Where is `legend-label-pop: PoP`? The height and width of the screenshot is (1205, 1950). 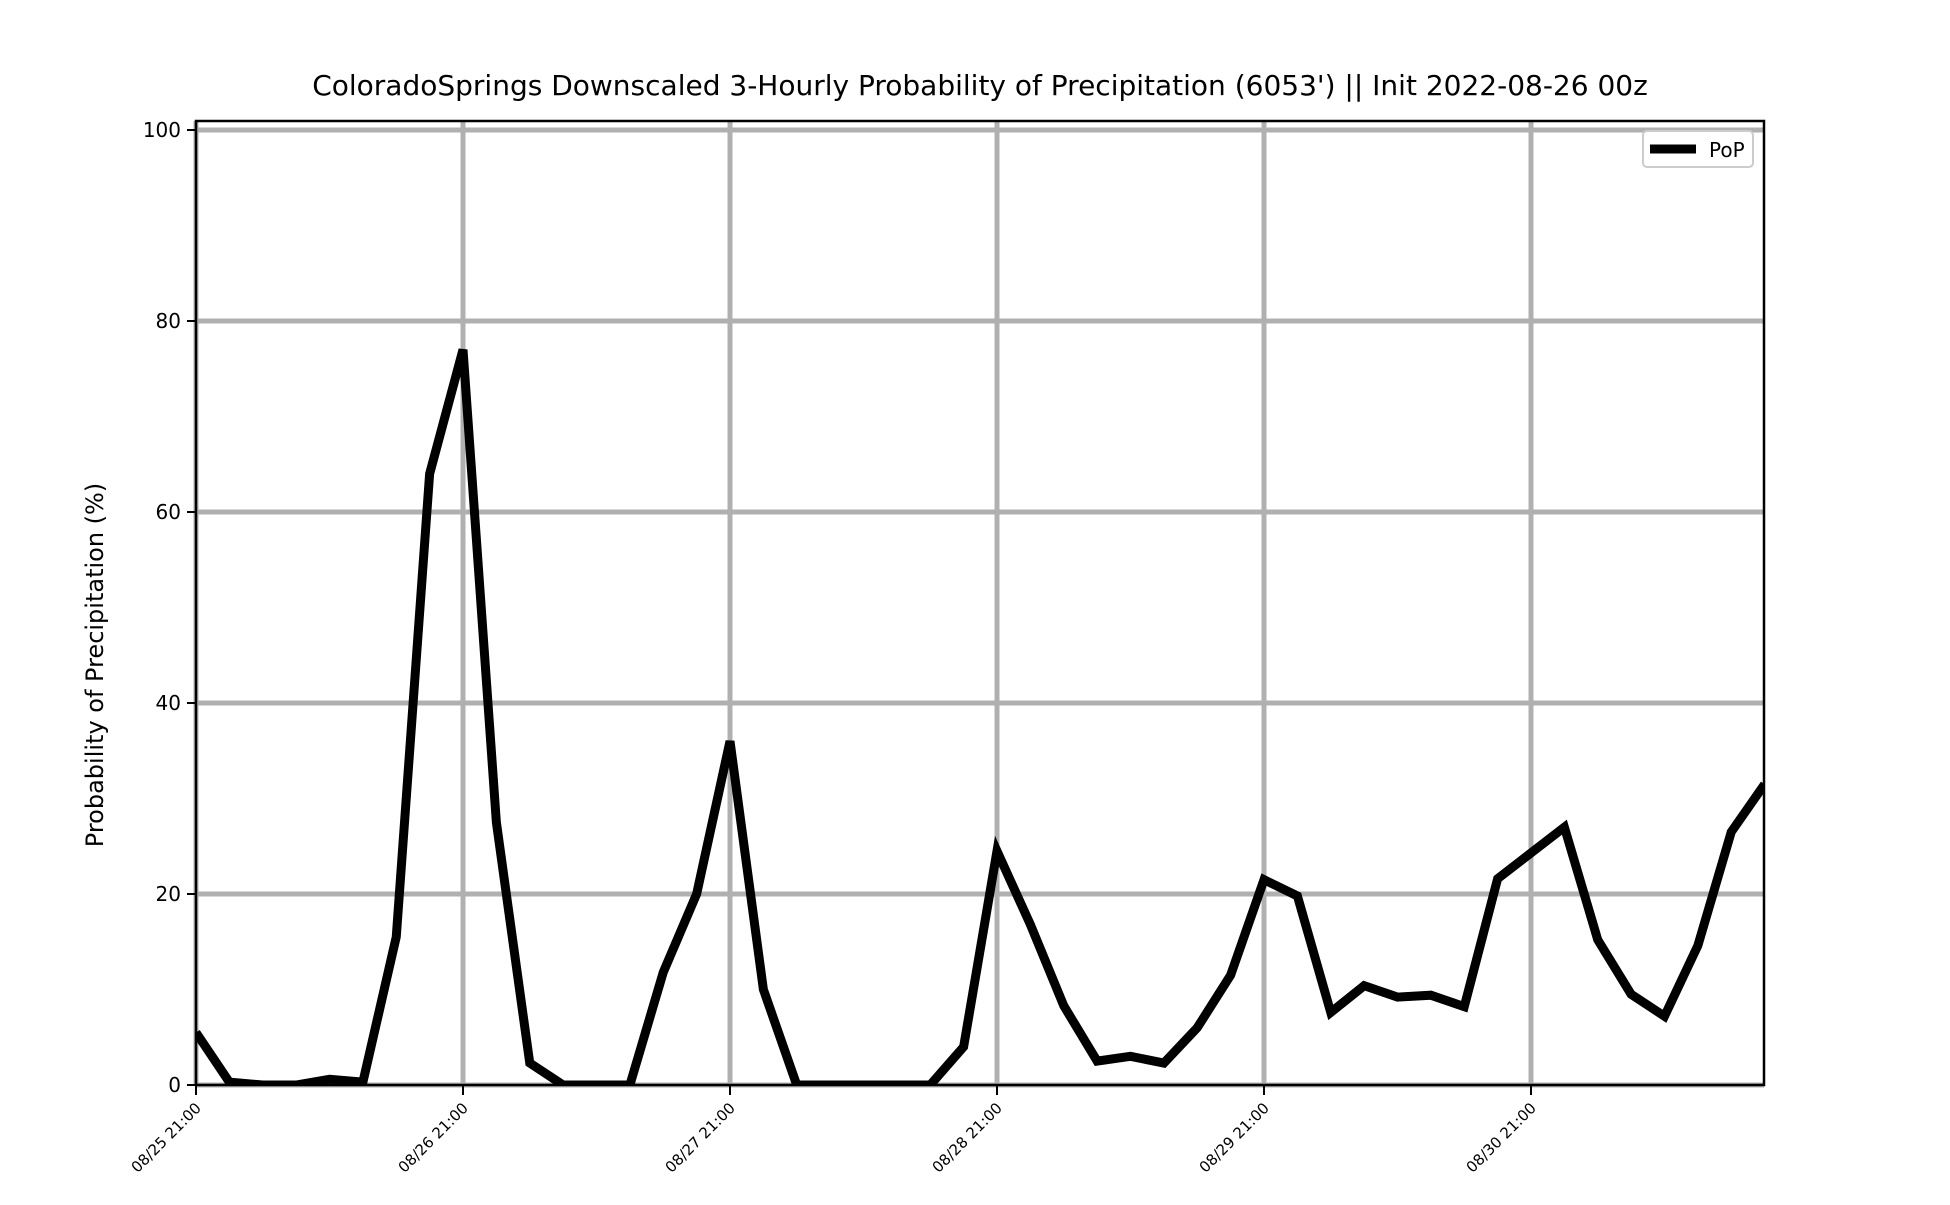 legend-label-pop: PoP is located at coordinates (1727, 150).